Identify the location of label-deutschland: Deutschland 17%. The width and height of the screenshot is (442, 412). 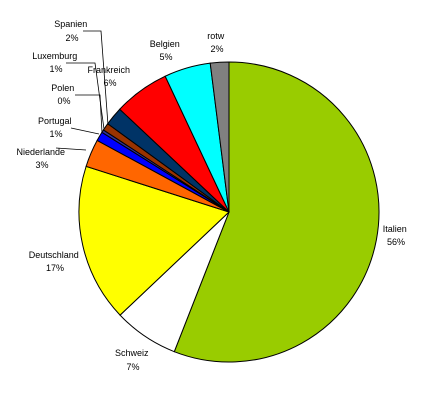
(55, 261).